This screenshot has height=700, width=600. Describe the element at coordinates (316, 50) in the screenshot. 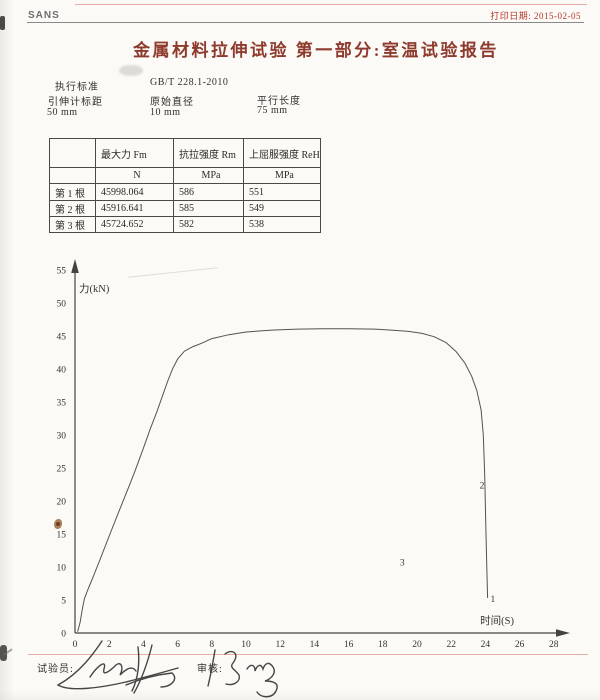

I see `report-title: 金属材料拉伸试验 第一部分:室温试验报告` at that location.